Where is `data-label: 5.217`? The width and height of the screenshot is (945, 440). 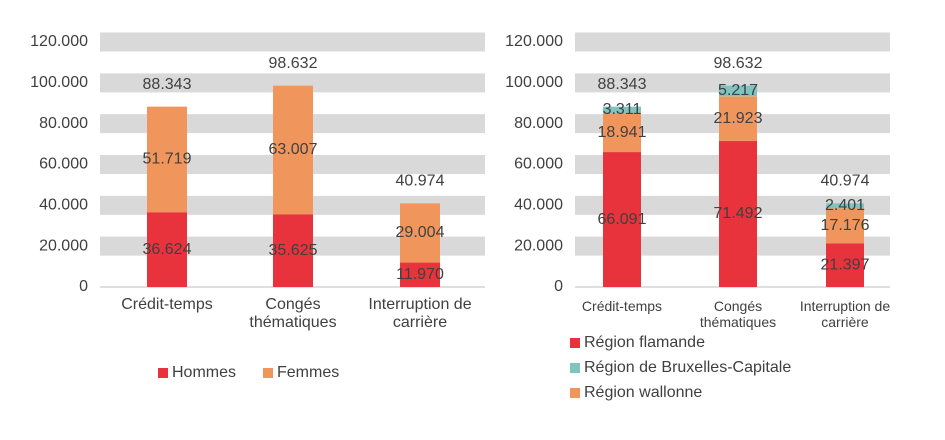 data-label: 5.217 is located at coordinates (738, 90).